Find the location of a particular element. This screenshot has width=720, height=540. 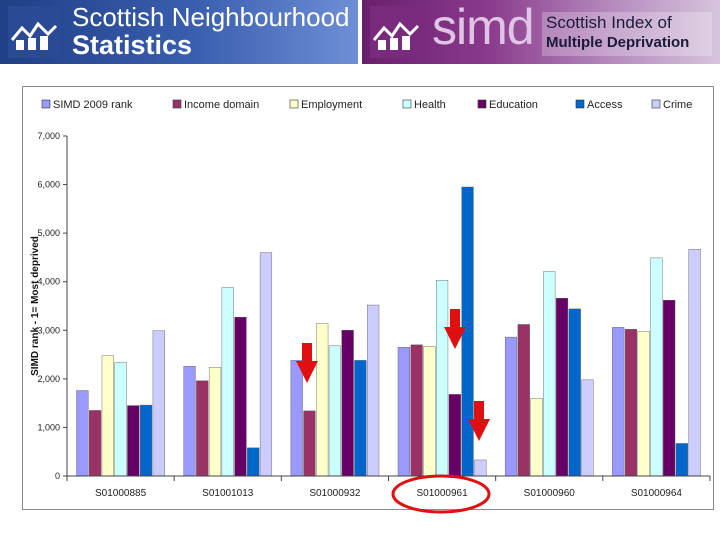

legend-label: Access is located at coordinates (605, 105).